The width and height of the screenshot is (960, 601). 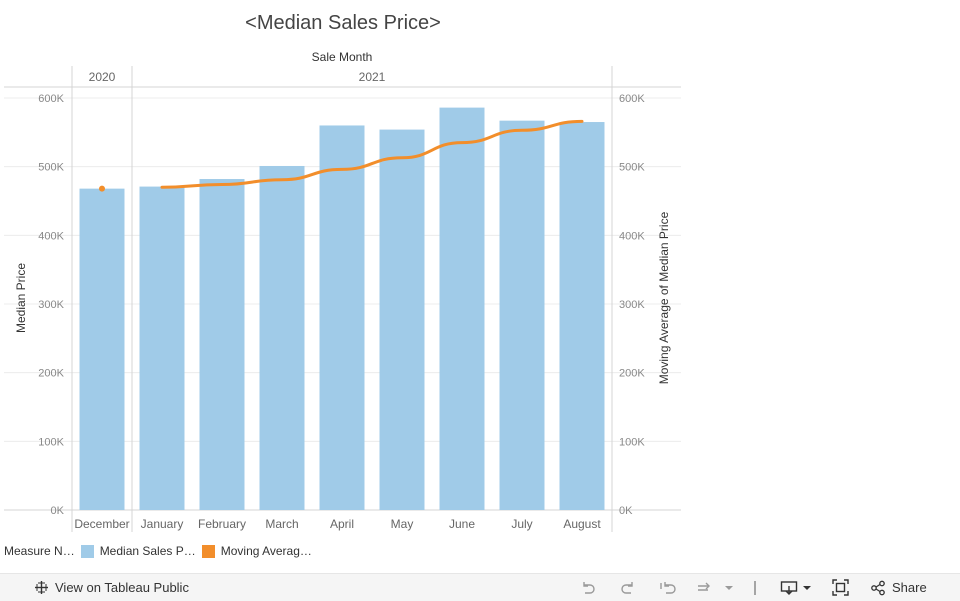 I want to click on column-header: Sale Month, so click(x=342, y=57).